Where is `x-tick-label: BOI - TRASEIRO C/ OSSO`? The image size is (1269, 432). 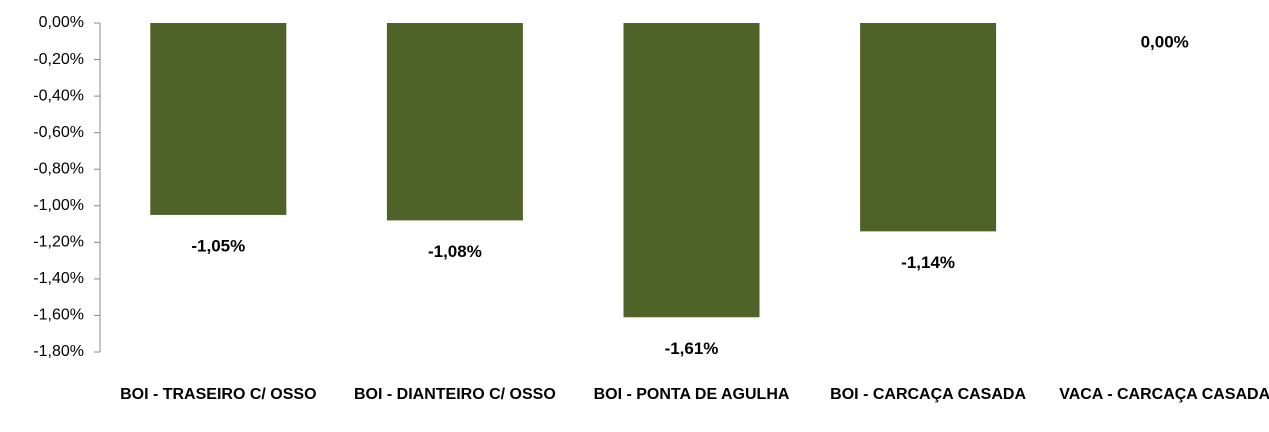 x-tick-label: BOI - TRASEIRO C/ OSSO is located at coordinates (218, 394).